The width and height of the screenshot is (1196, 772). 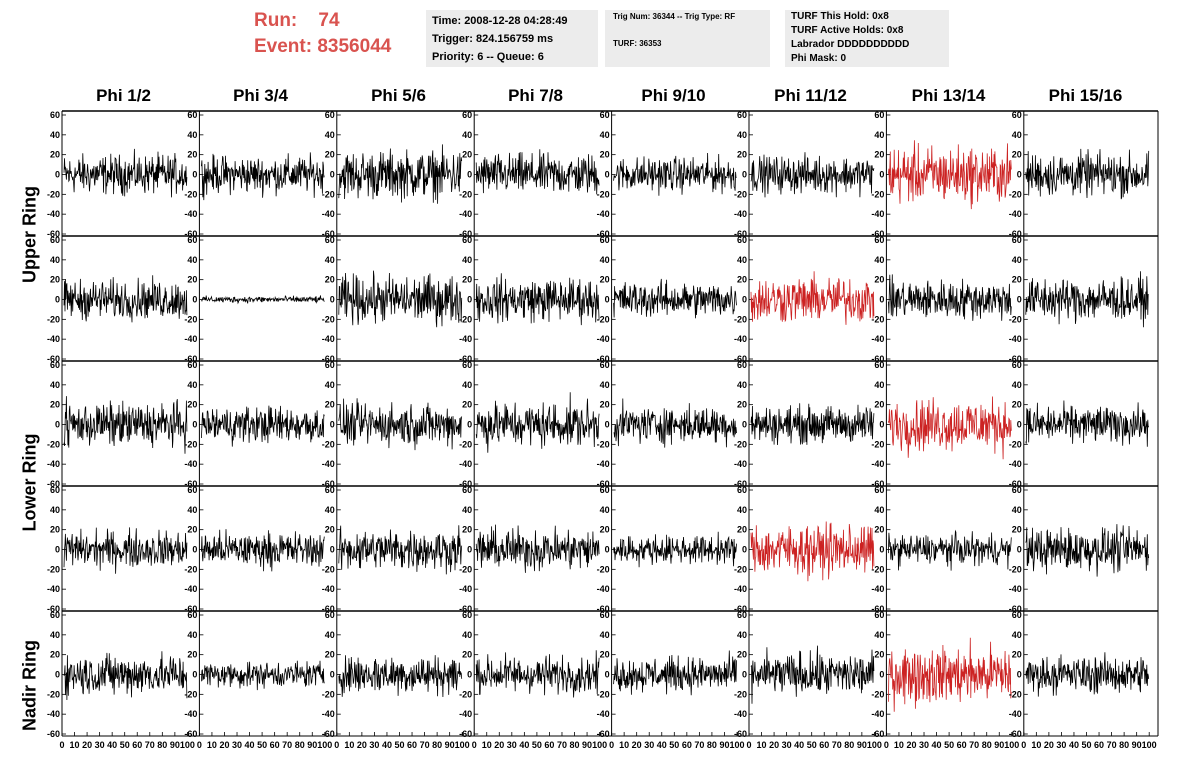 What do you see at coordinates (810, 95) in the screenshot?
I see `column-header: Phi 11/12` at bounding box center [810, 95].